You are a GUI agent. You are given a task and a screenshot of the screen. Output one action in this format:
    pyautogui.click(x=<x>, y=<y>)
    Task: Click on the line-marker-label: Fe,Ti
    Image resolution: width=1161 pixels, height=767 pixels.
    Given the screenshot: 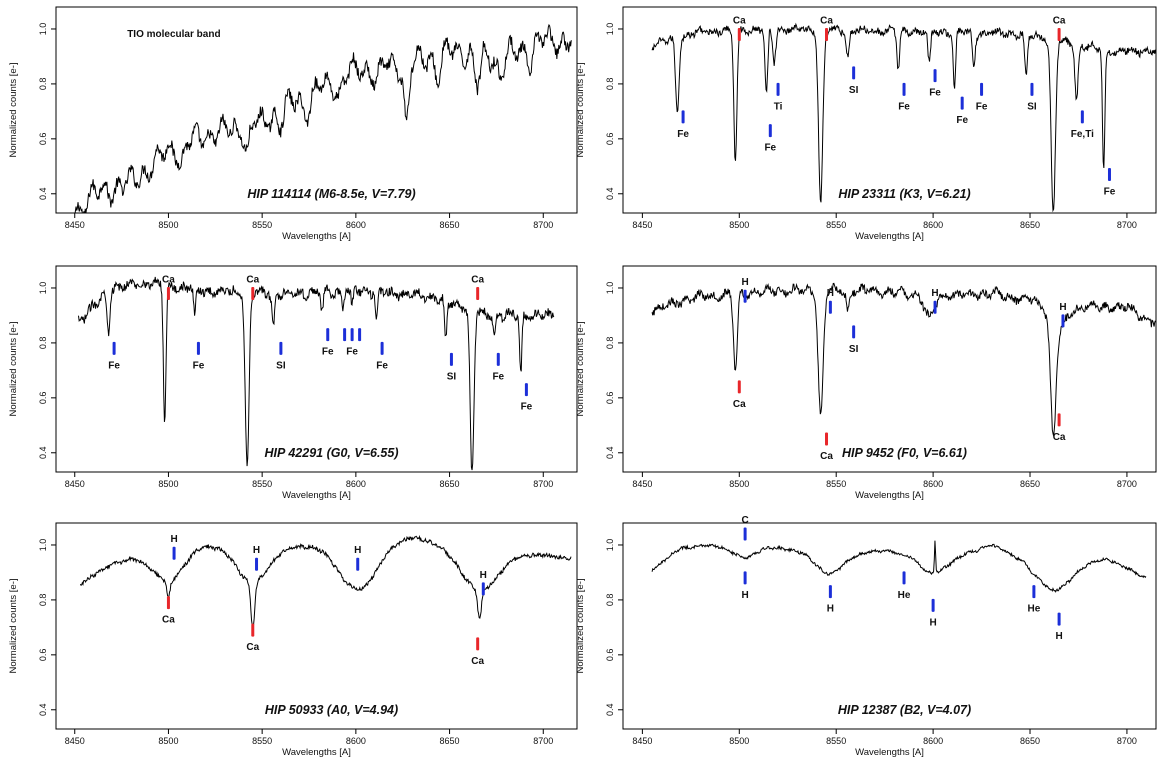 What is the action you would take?
    pyautogui.click(x=1082, y=134)
    